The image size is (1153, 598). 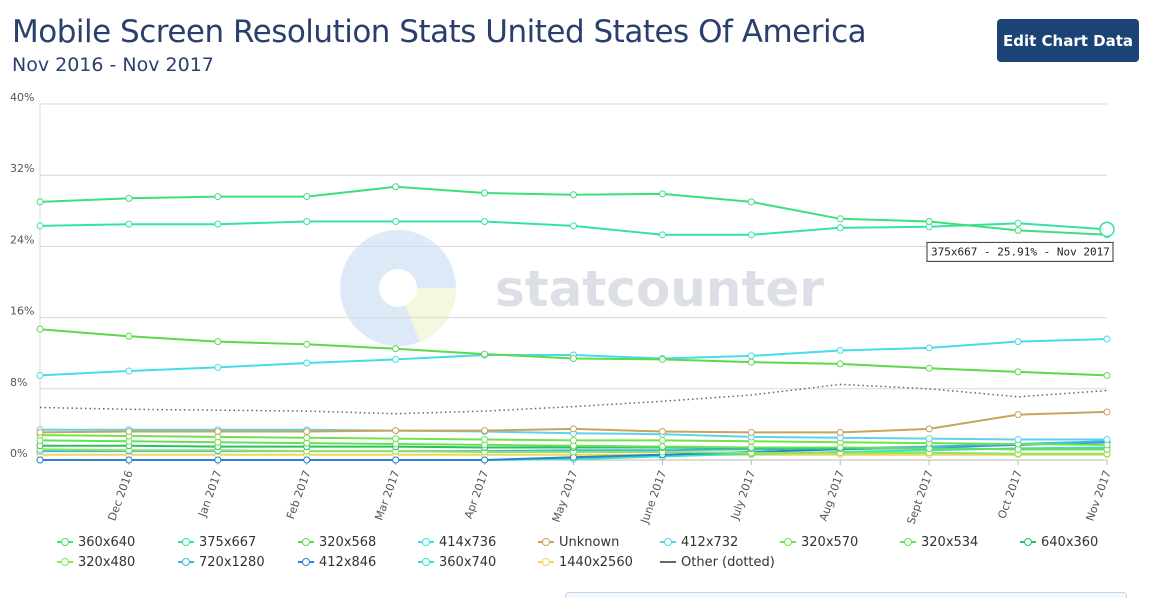 I want to click on legend-item: 414x736, so click(x=457, y=542).